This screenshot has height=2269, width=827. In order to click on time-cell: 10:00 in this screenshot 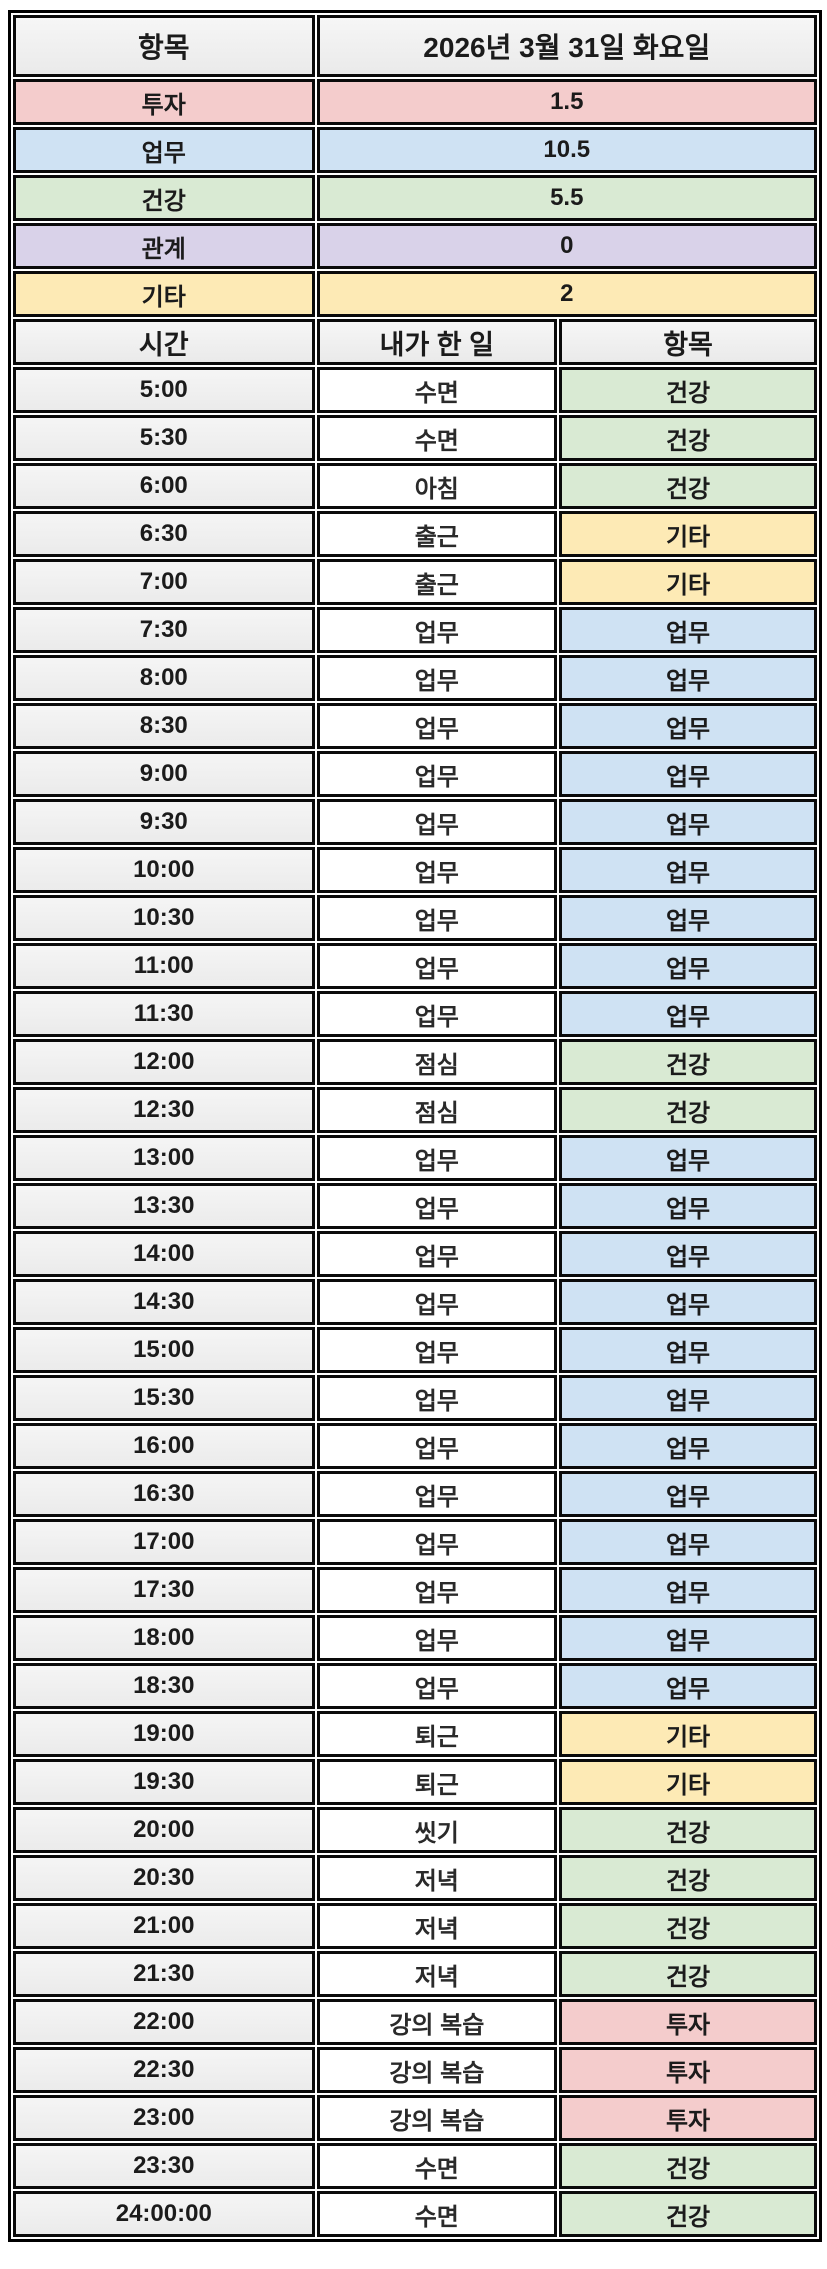, I will do `click(164, 870)`.